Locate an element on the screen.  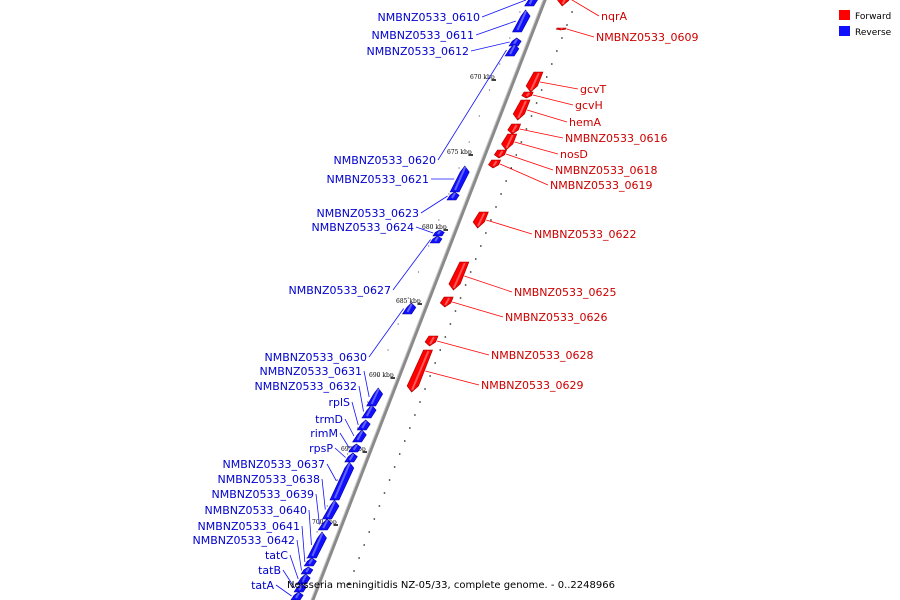
forward-gene-label: NMBNZ0533_0618 is located at coordinates (606, 170).